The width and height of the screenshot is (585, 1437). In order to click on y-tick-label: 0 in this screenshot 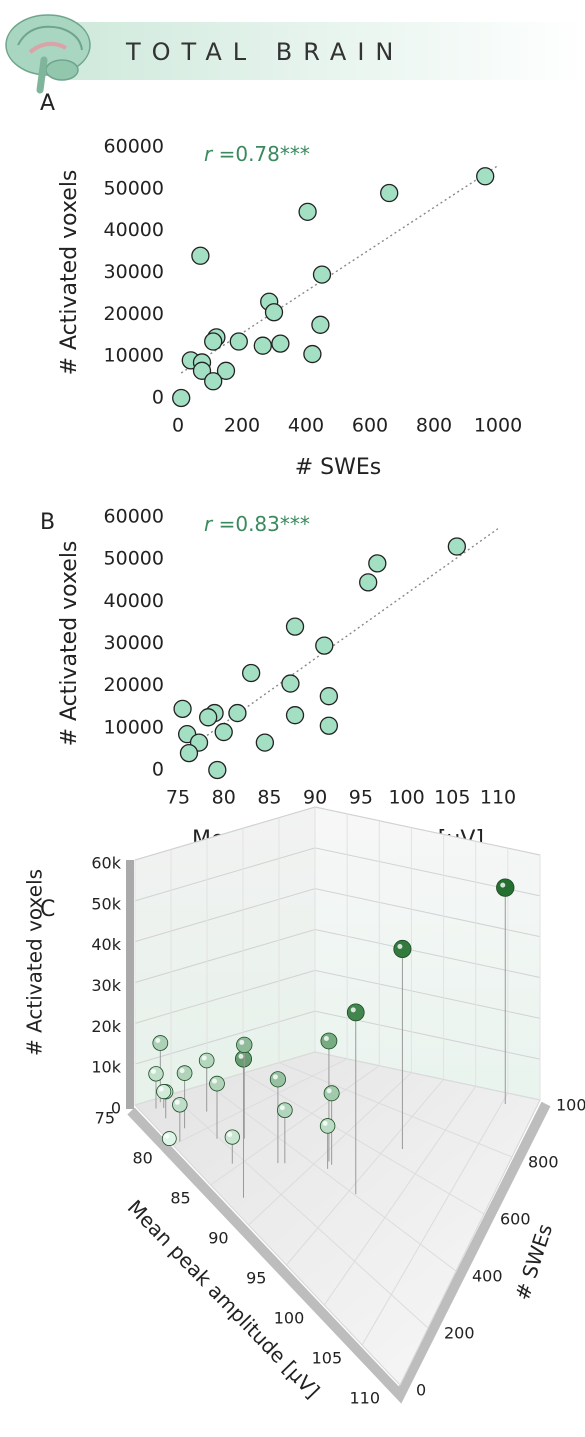, I will do `click(158, 398)`.